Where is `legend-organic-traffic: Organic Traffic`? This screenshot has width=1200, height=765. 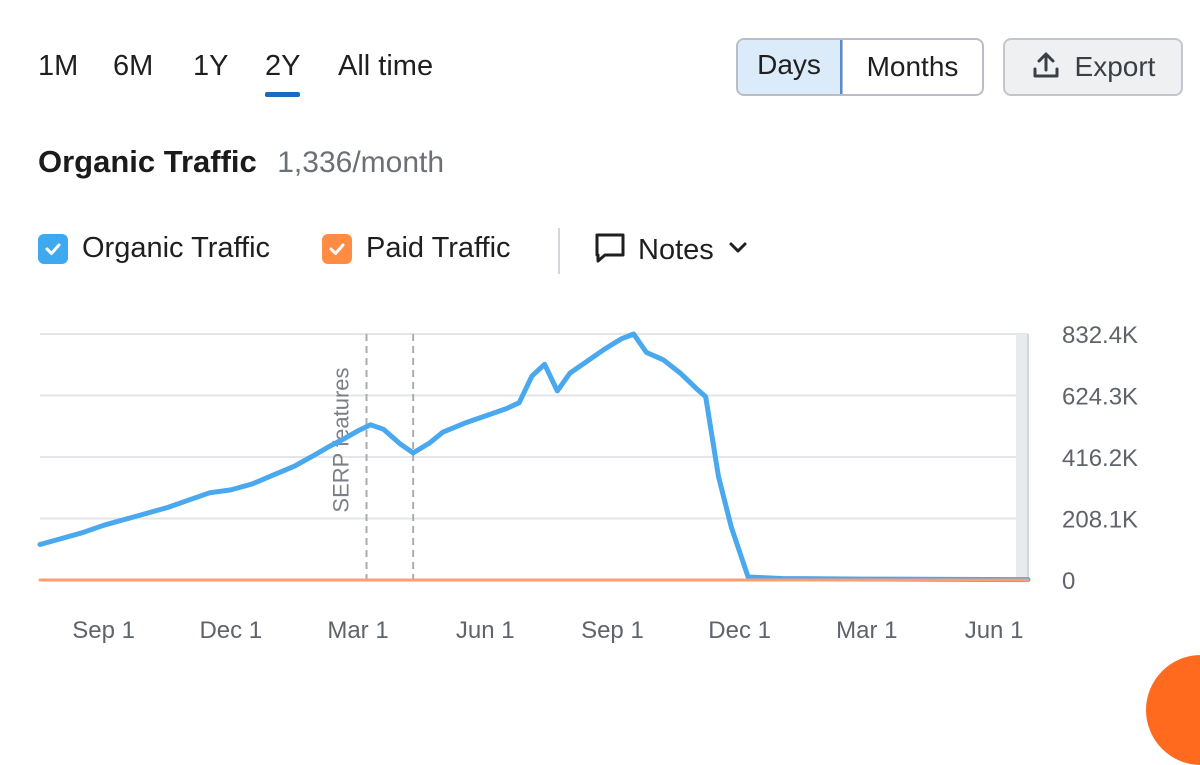
legend-organic-traffic: Organic Traffic is located at coordinates (154, 248).